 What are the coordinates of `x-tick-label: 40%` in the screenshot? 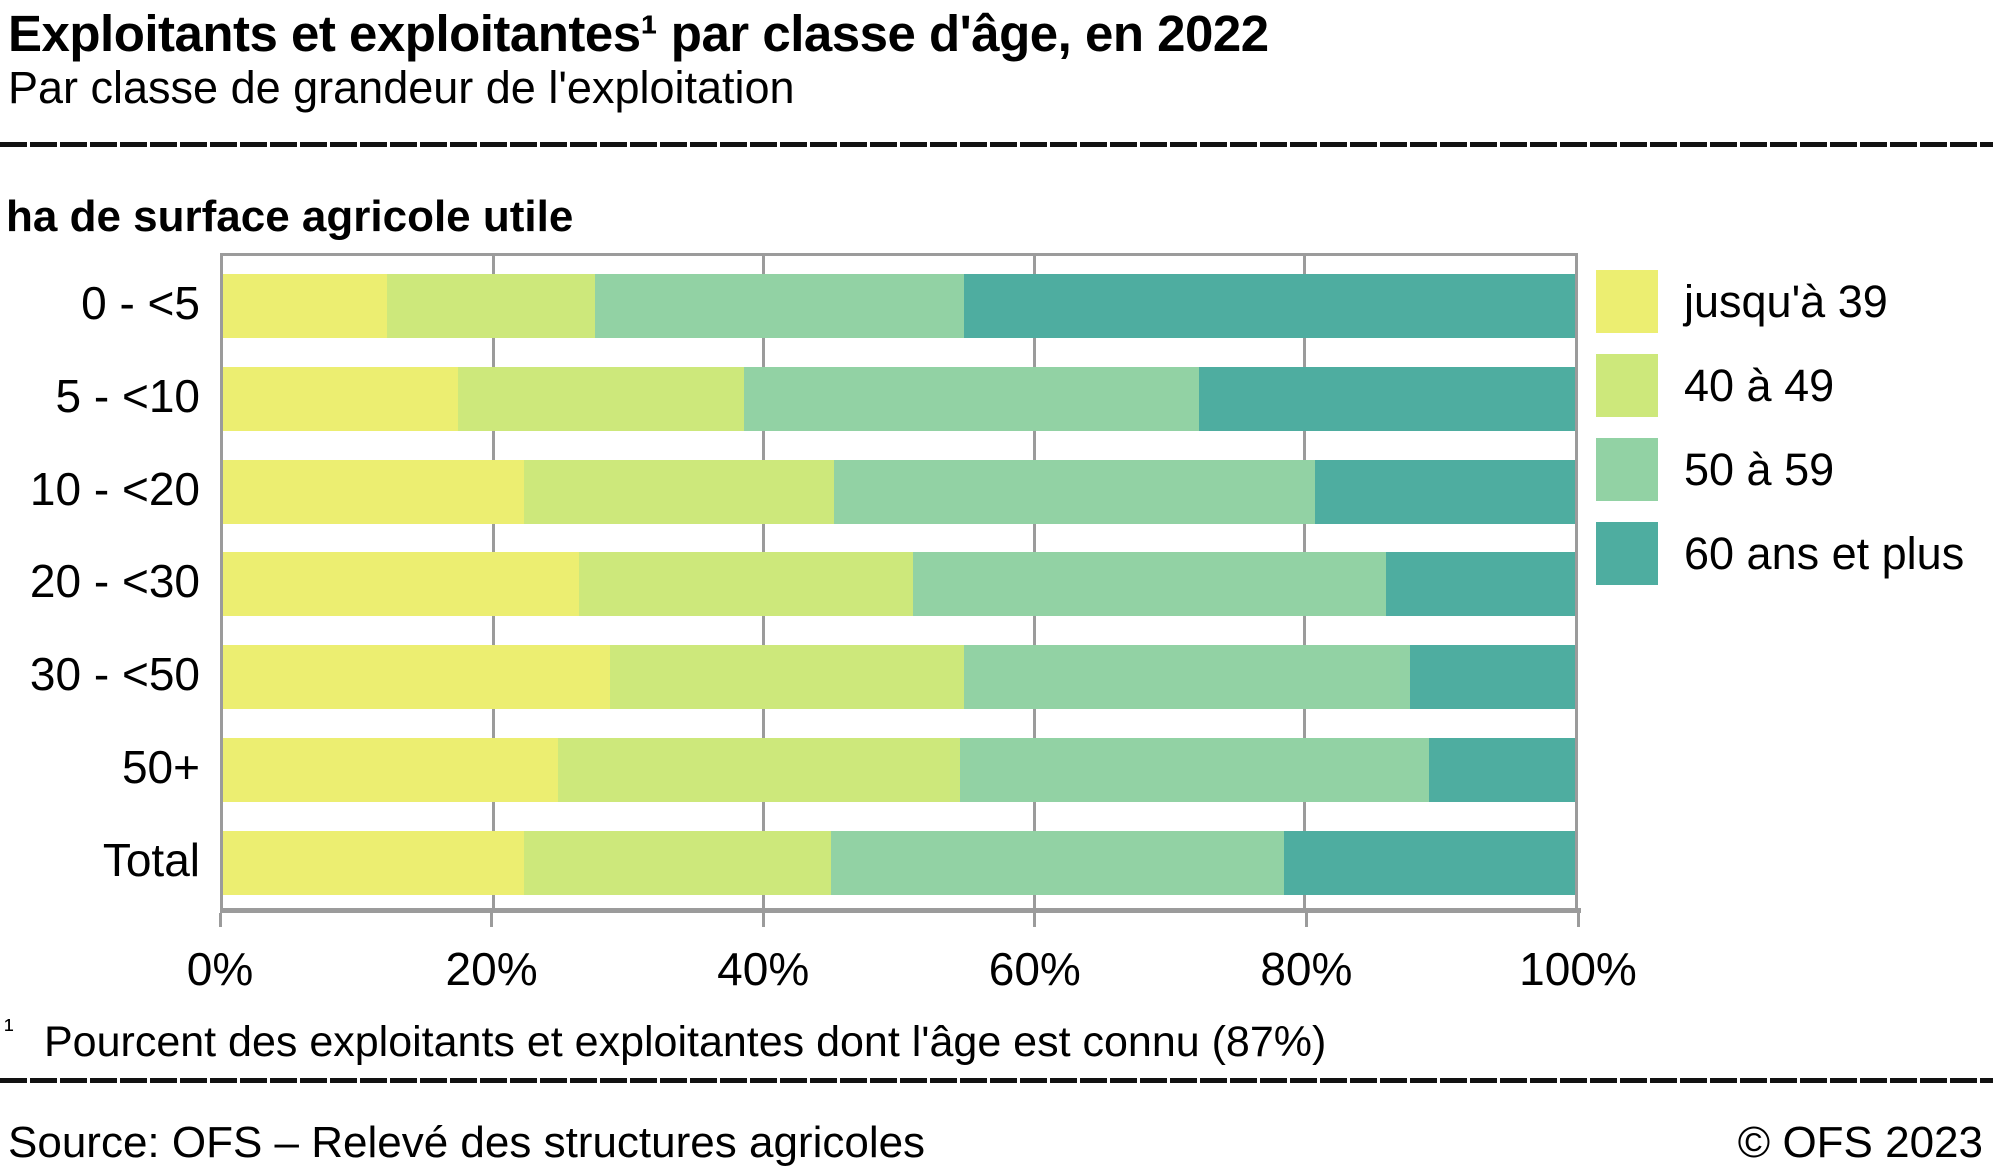 It's located at (763, 969).